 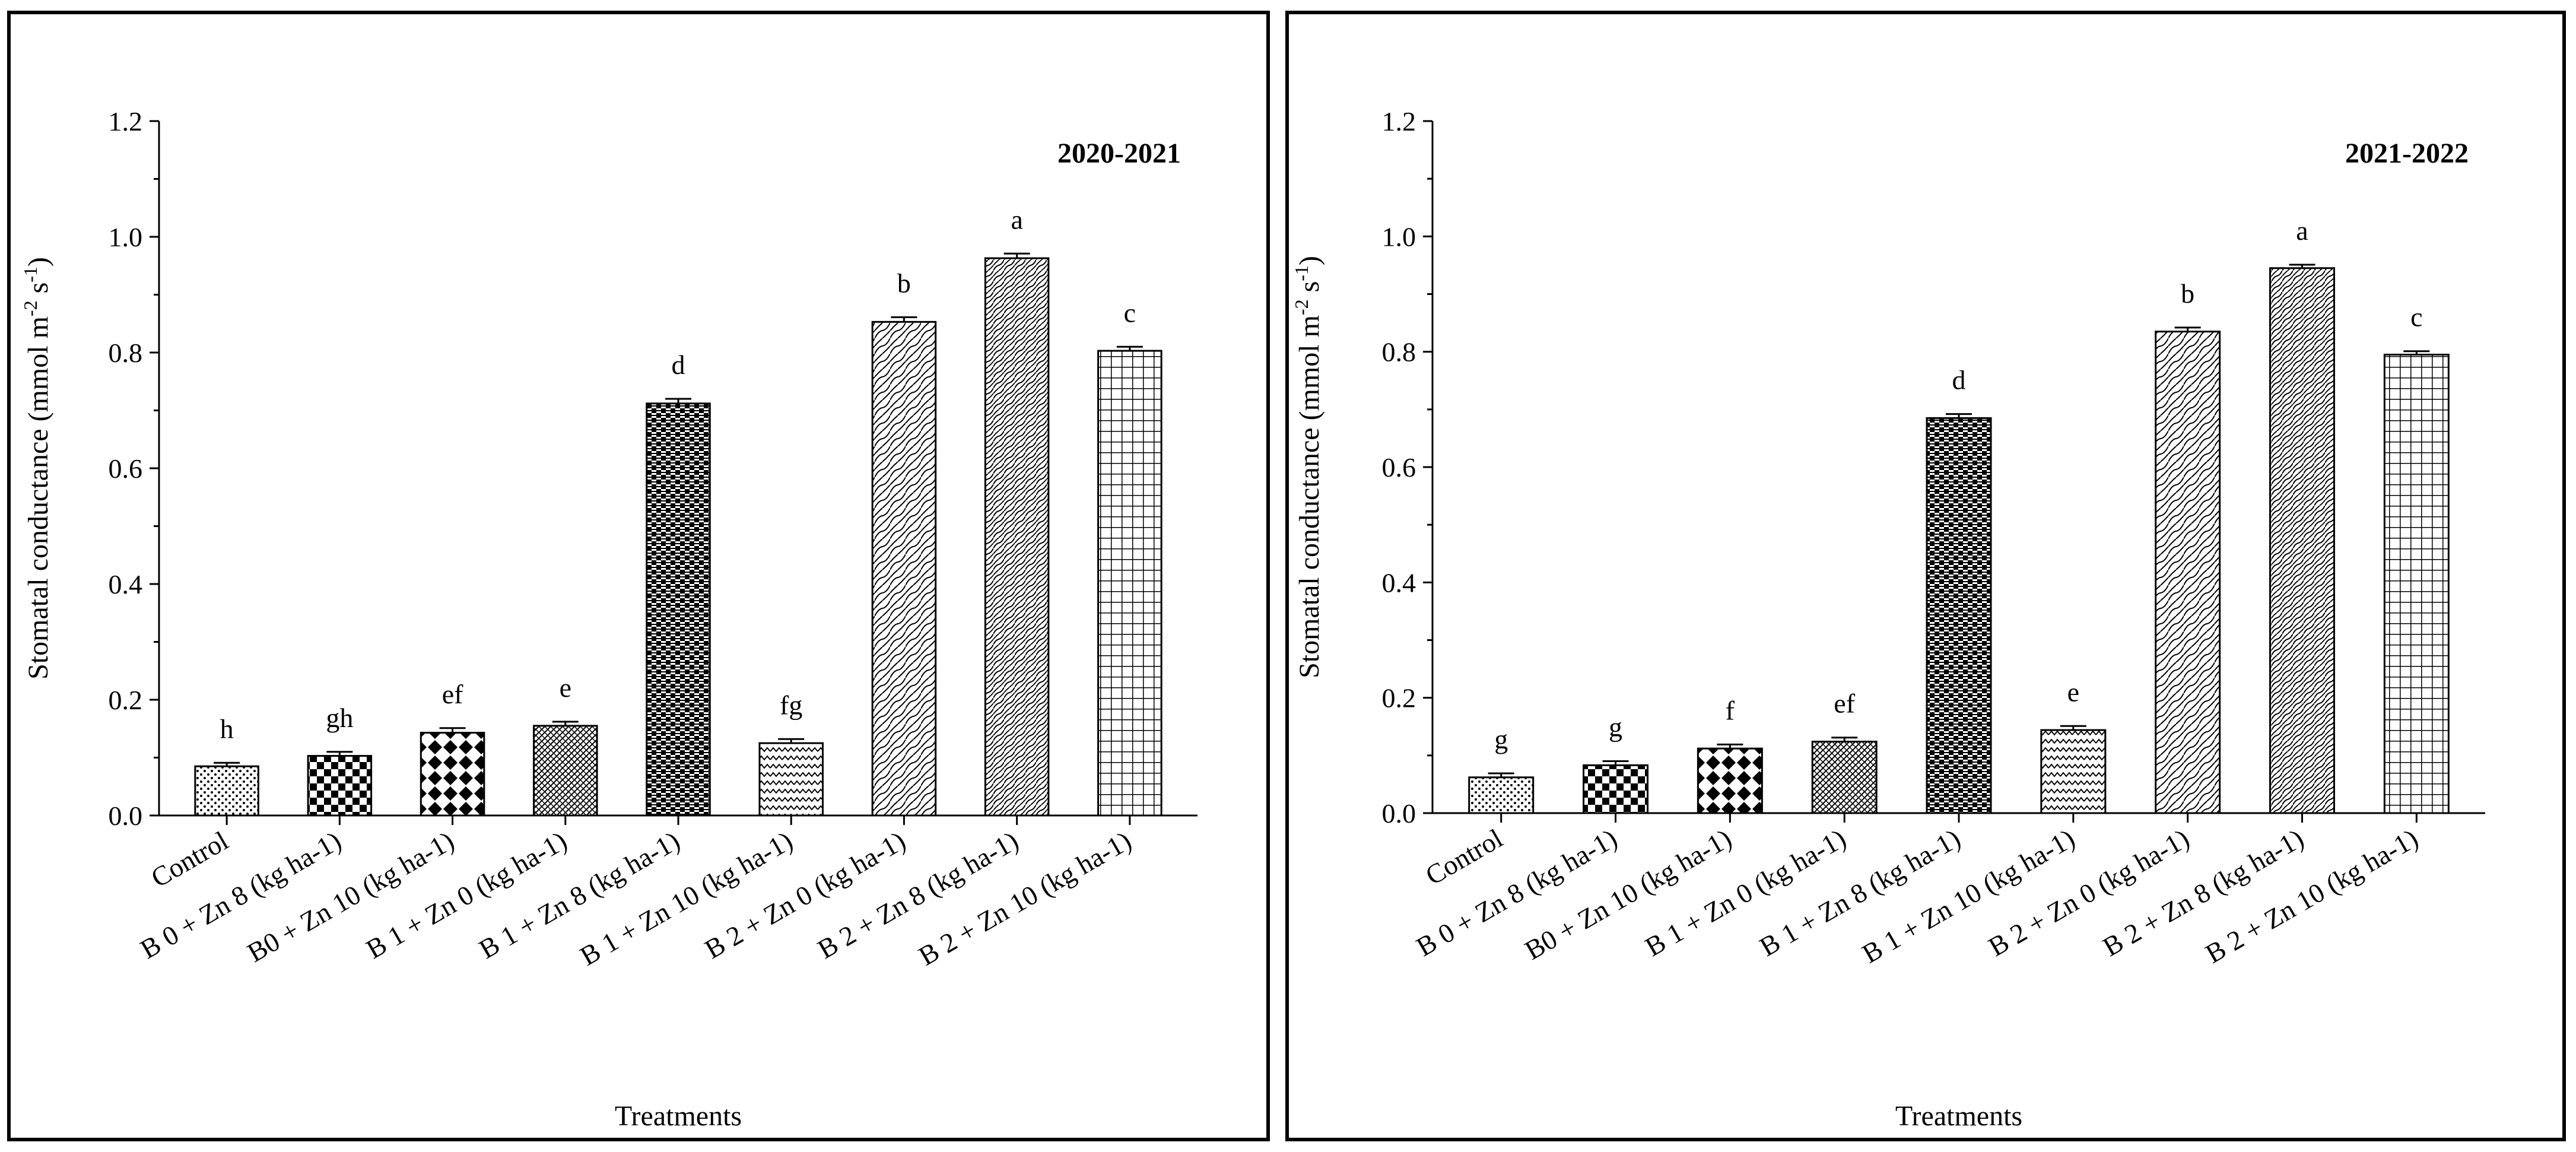 What do you see at coordinates (2407, 153) in the screenshot?
I see `panel-year-title: 2021-2022` at bounding box center [2407, 153].